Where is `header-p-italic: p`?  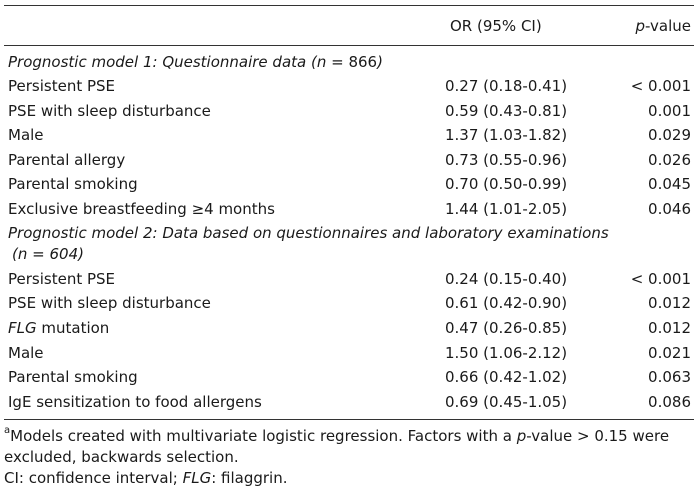
header-p-italic: p is located at coordinates (640, 26).